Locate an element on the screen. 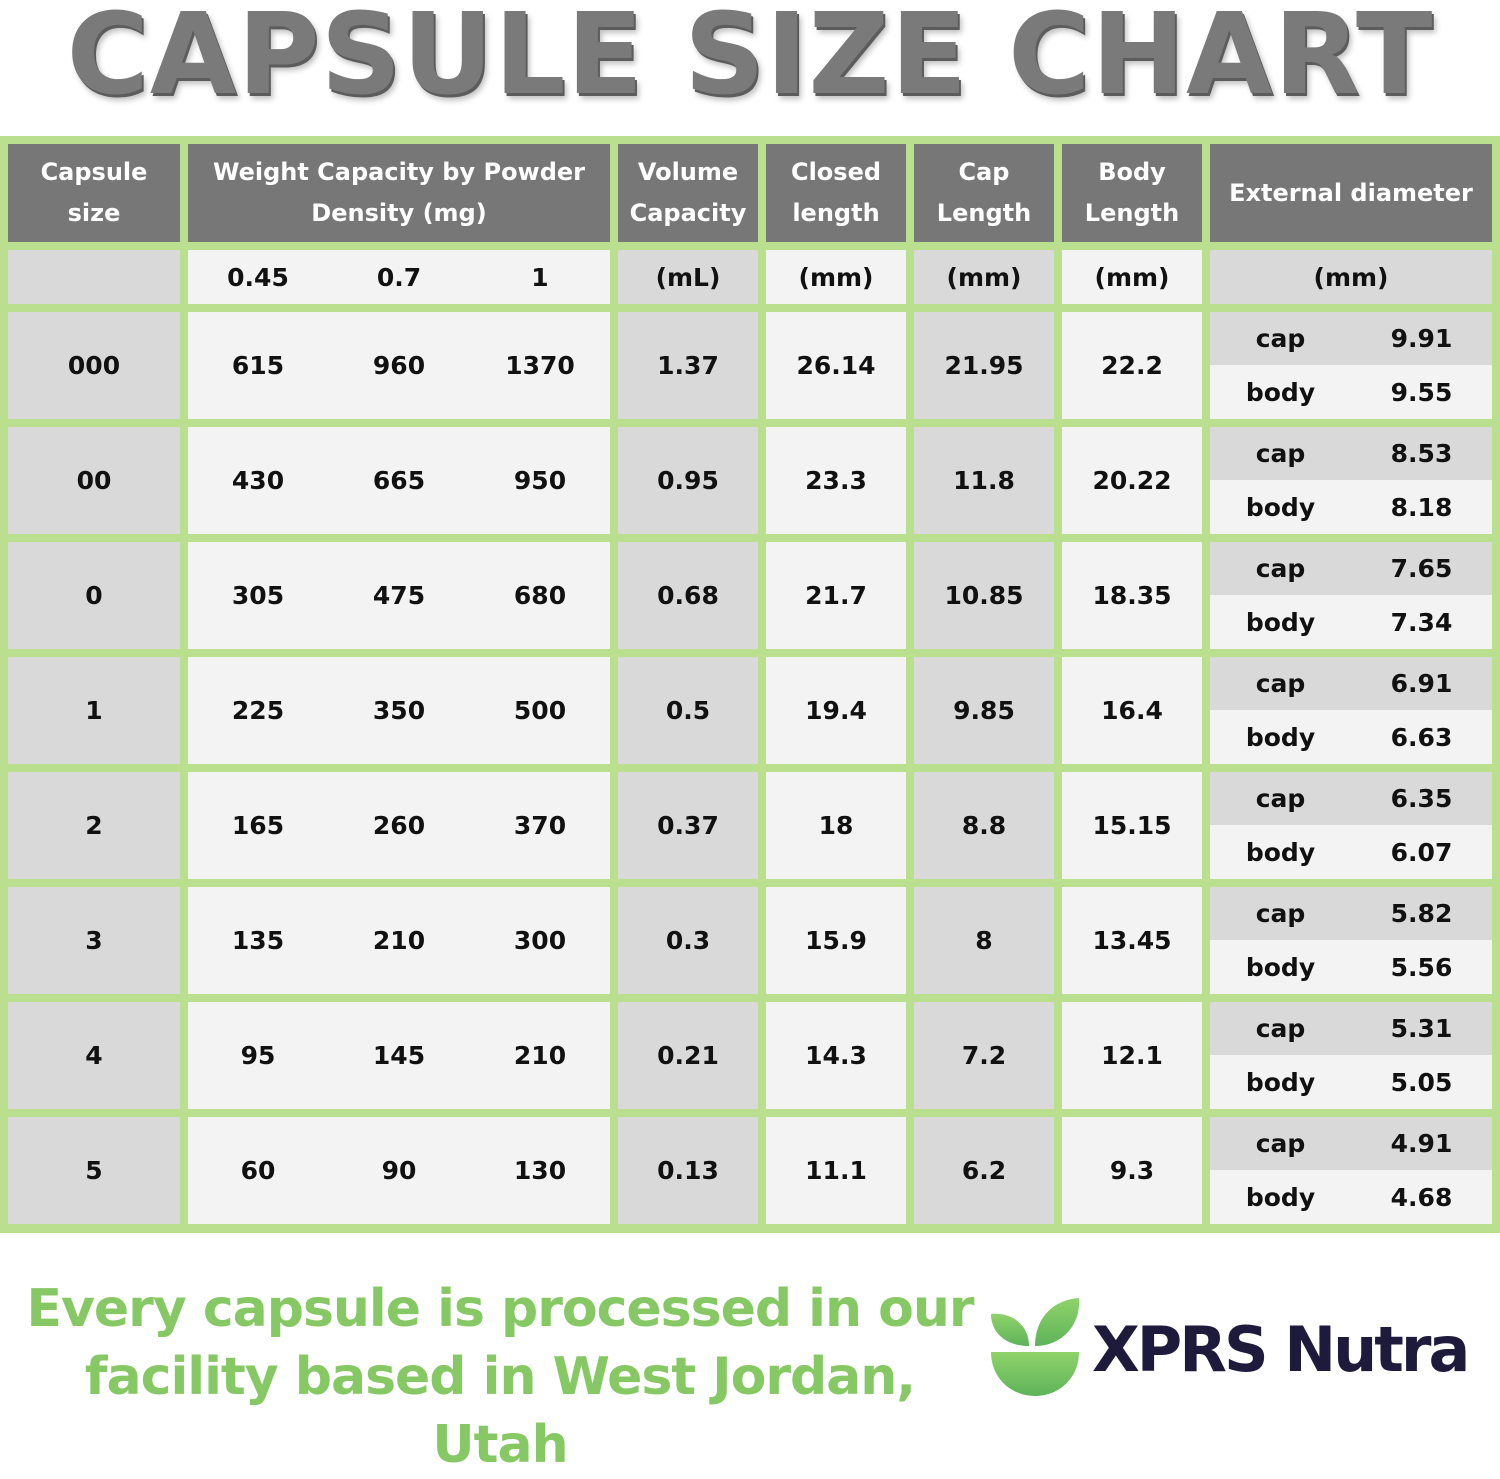 The image size is (1500, 1479). weight-045-cell: 95 is located at coordinates (258, 1055).